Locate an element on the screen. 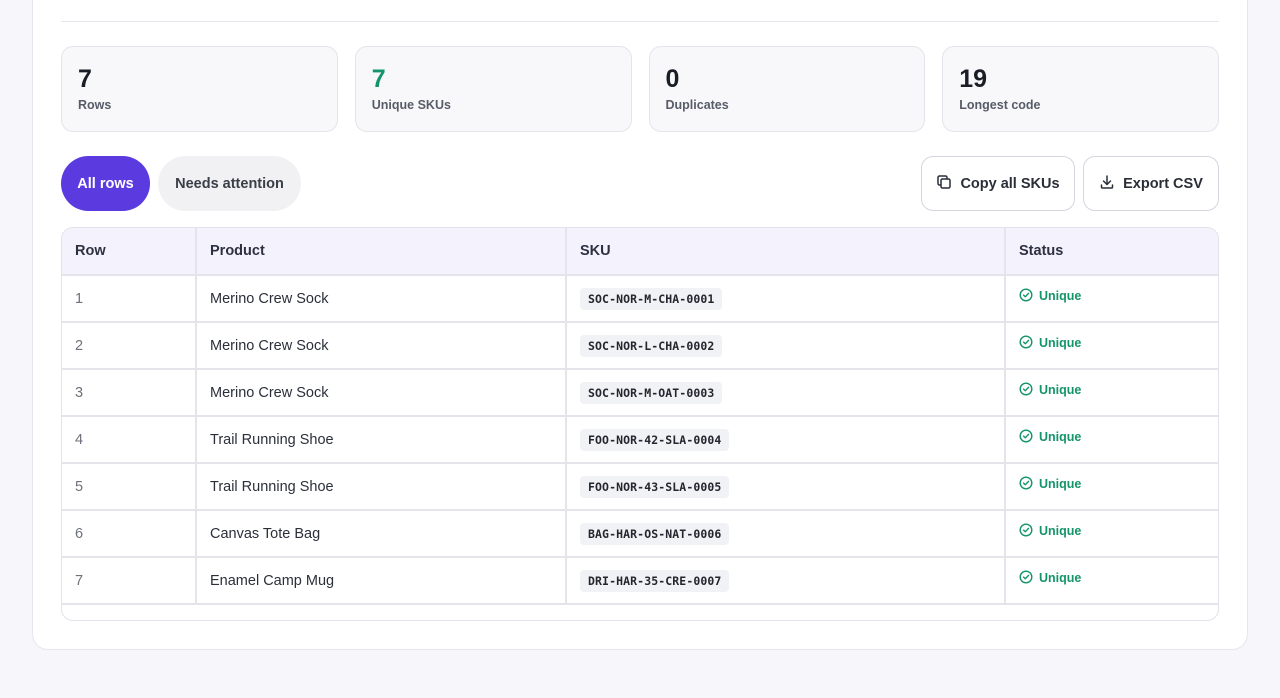 The image size is (1280, 698). sku-code: FOO-NOR-43-SLA-0005 is located at coordinates (655, 486).